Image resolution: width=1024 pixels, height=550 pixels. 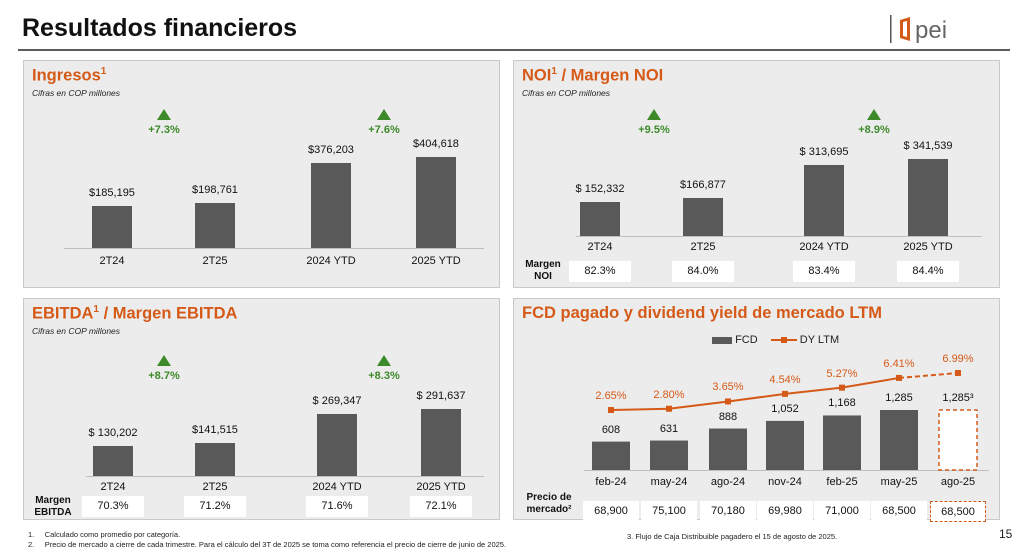 What do you see at coordinates (113, 487) in the screenshot?
I see `ebitda-category-label: 2T24` at bounding box center [113, 487].